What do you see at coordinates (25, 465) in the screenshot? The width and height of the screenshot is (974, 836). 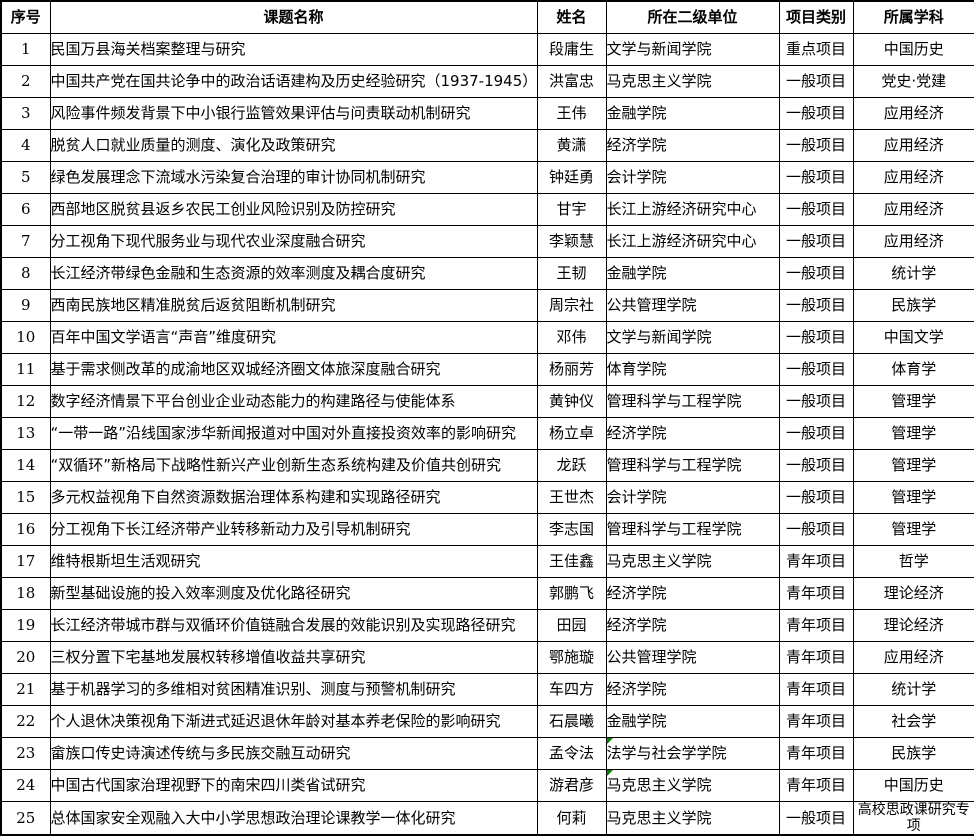 I see `cell-num: 14` at bounding box center [25, 465].